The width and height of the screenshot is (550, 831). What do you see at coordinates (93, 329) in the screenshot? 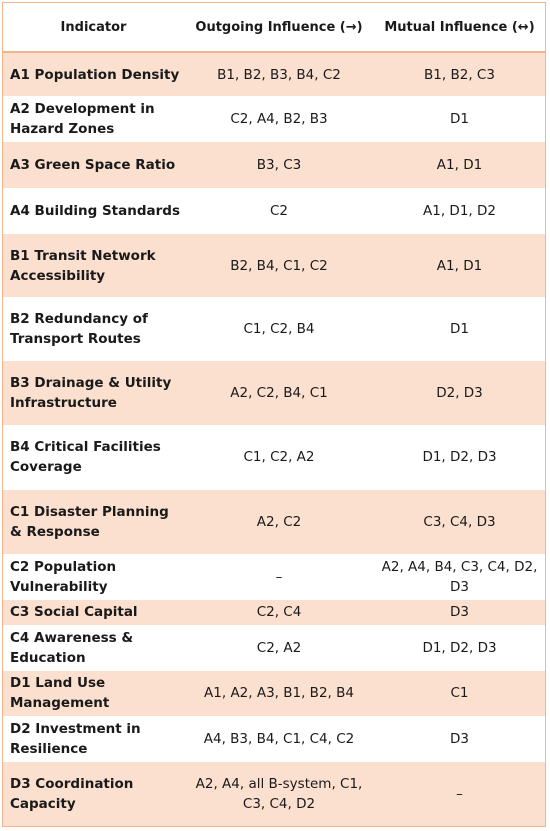
I see `indicator-cell: B2 Redundancy of Transport Routes` at bounding box center [93, 329].